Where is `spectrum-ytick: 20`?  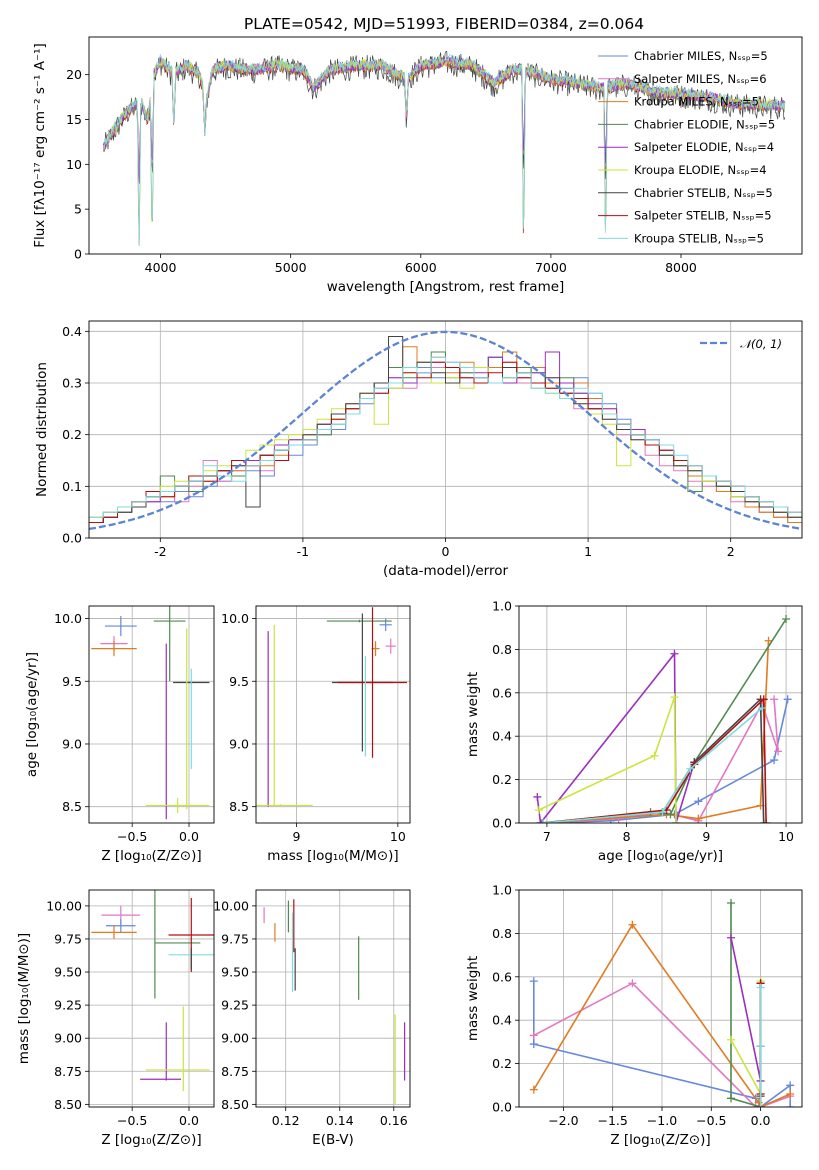 spectrum-ytick: 20 is located at coordinates (77, 74).